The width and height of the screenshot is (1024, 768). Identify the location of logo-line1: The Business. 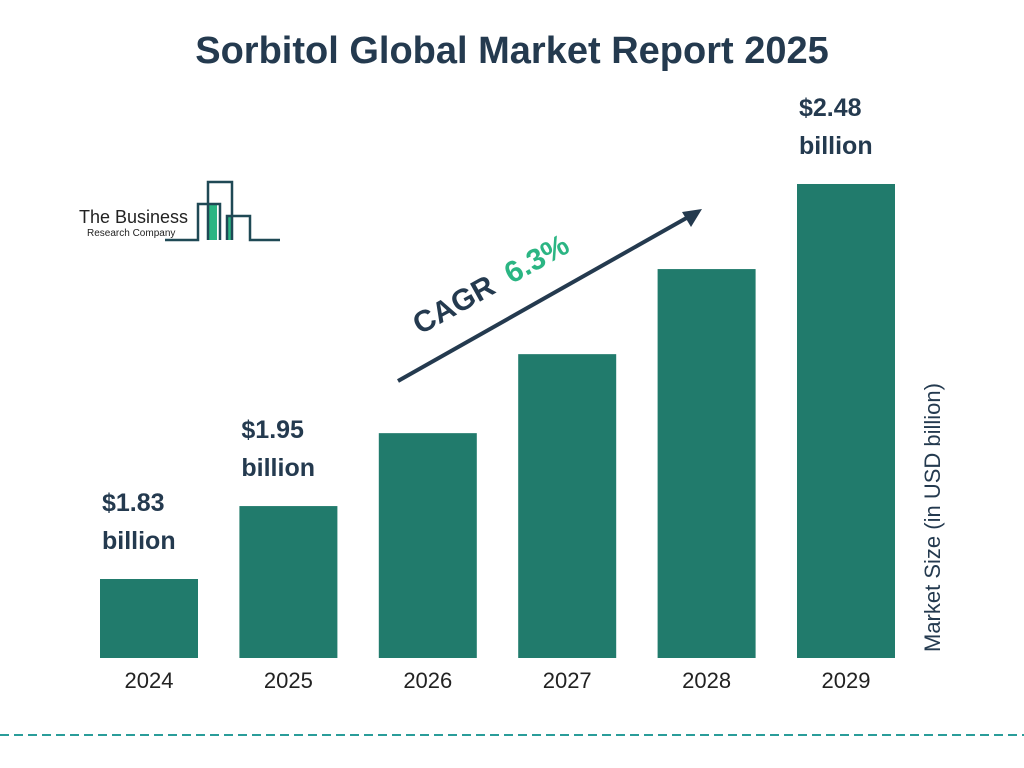
(133, 217).